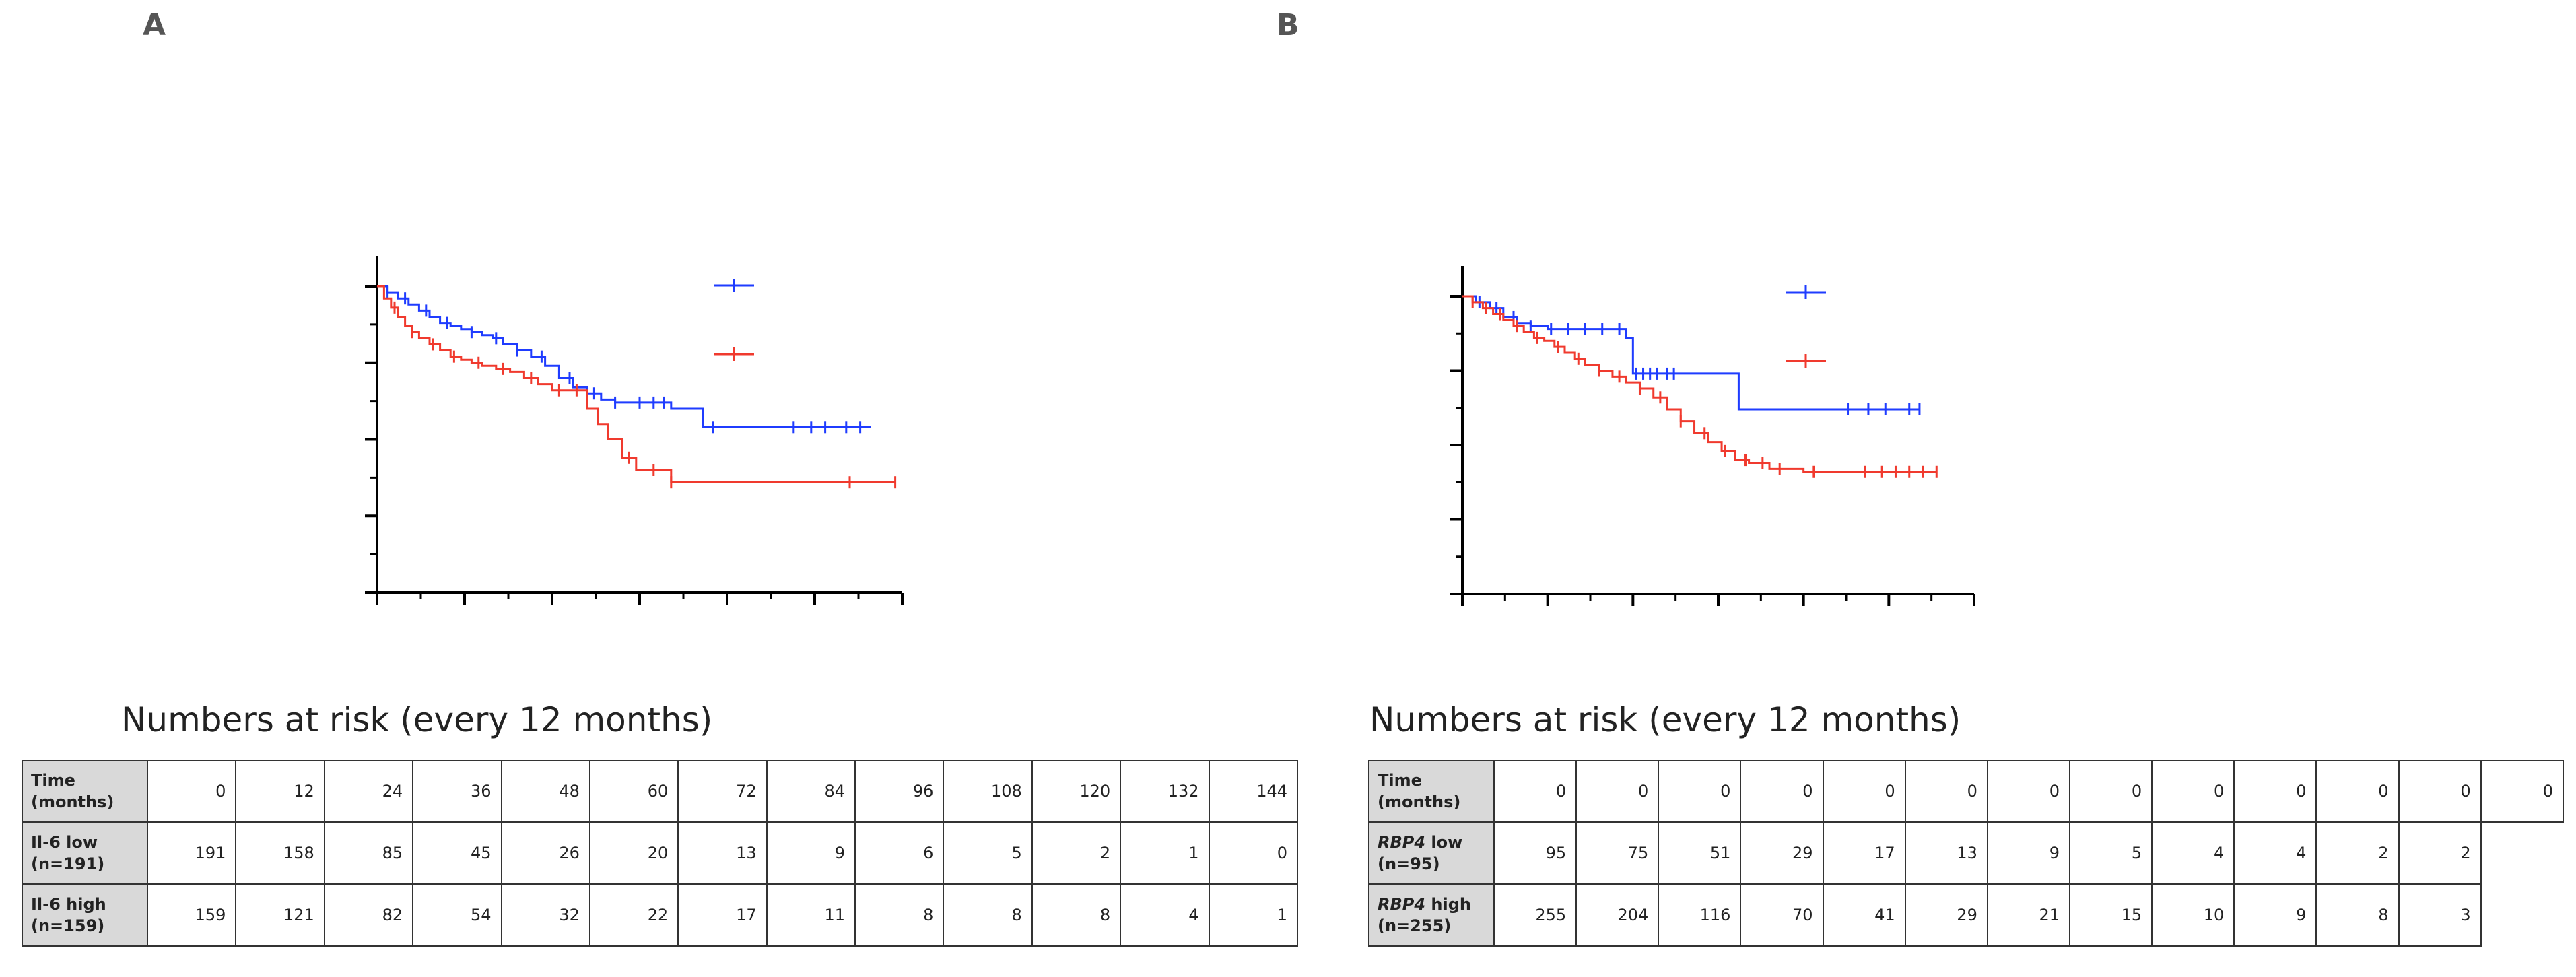 The height and width of the screenshot is (977, 2576). What do you see at coordinates (1618, 915) in the screenshot?
I see `risk-cell: 204` at bounding box center [1618, 915].